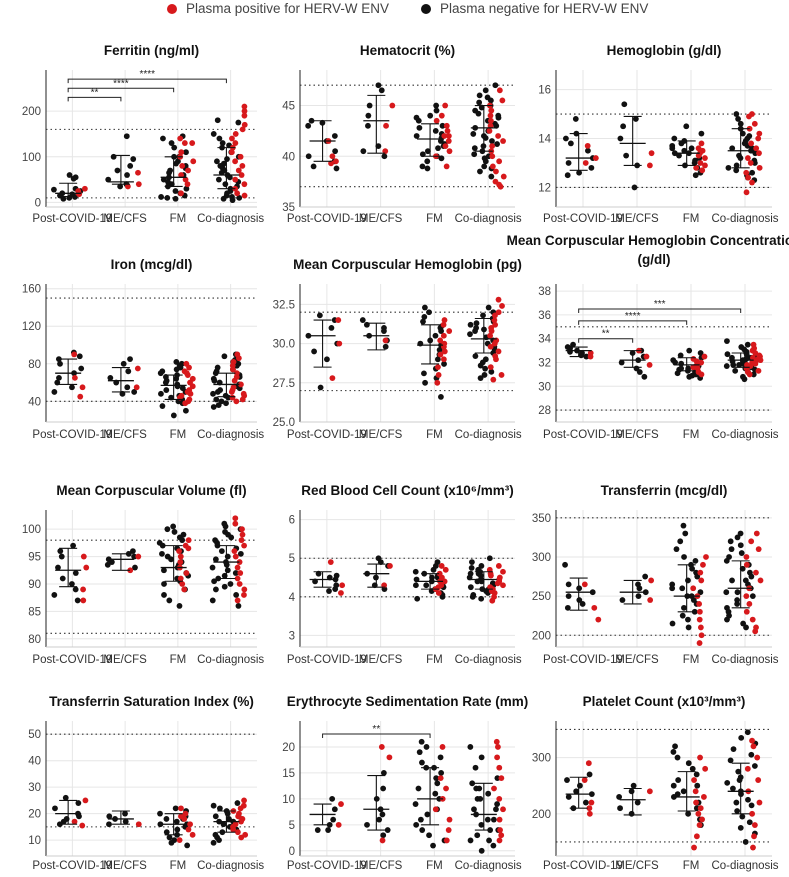 The height and width of the screenshot is (877, 789). What do you see at coordinates (121, 83) in the screenshot?
I see `significance-label: ****` at bounding box center [121, 83].